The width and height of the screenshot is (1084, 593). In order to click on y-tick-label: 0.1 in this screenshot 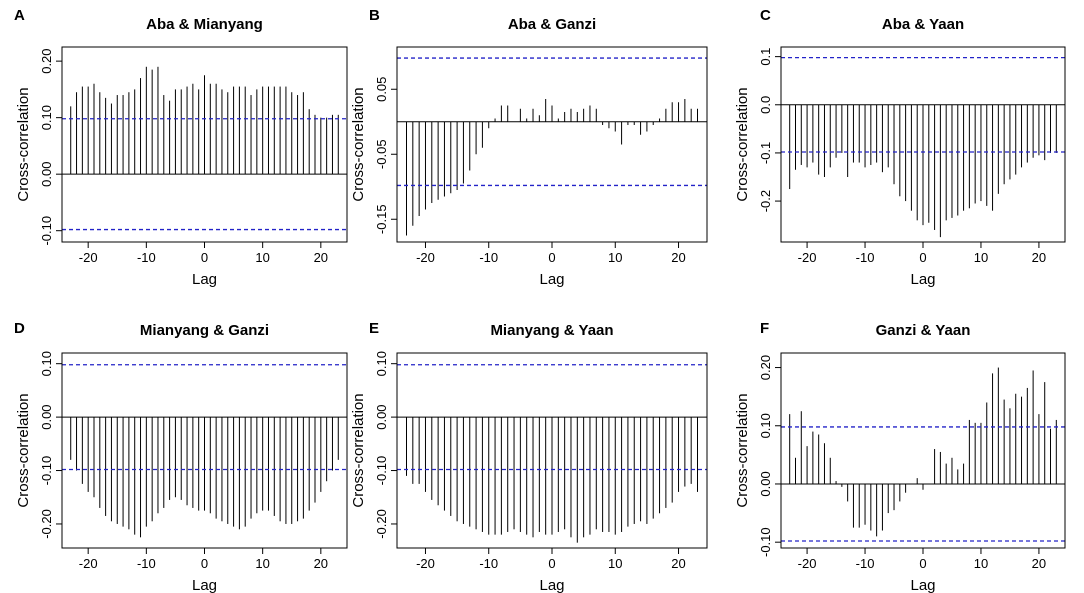, I will do `click(765, 57)`.